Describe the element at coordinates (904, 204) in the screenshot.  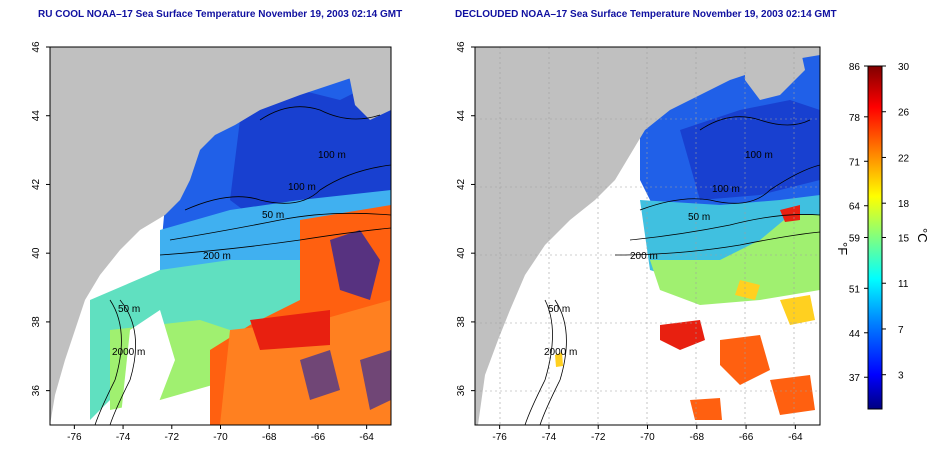
I see `celsius-tick-label: 18` at that location.